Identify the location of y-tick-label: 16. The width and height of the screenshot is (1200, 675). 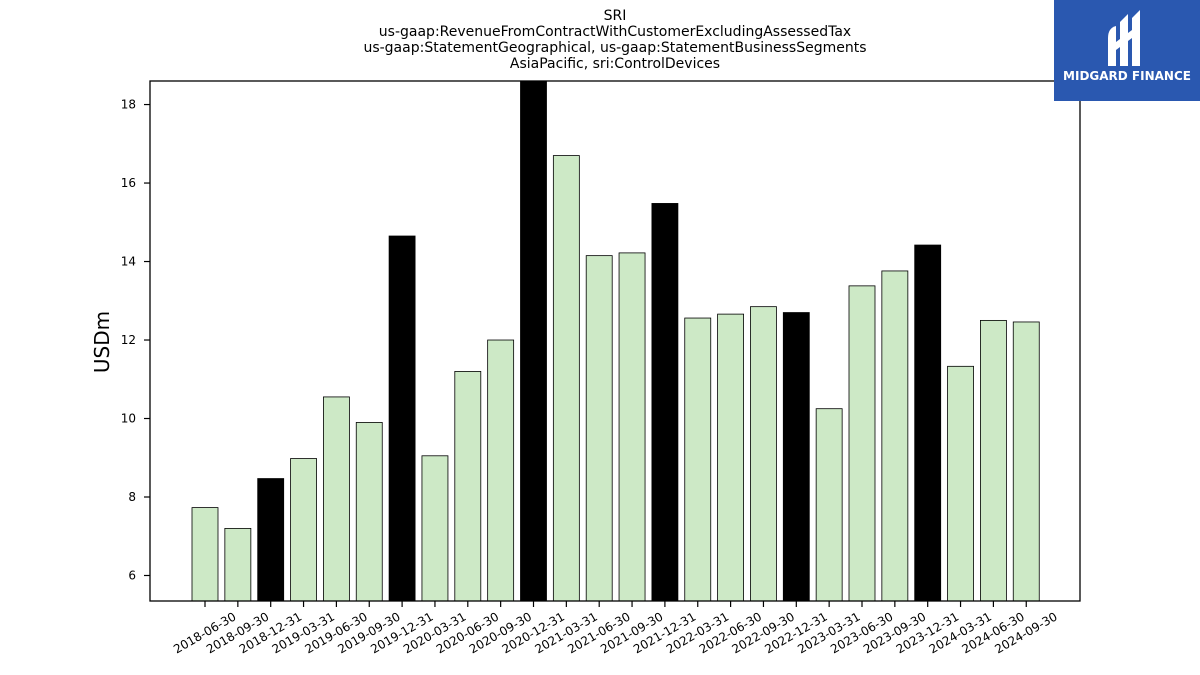
(128, 183).